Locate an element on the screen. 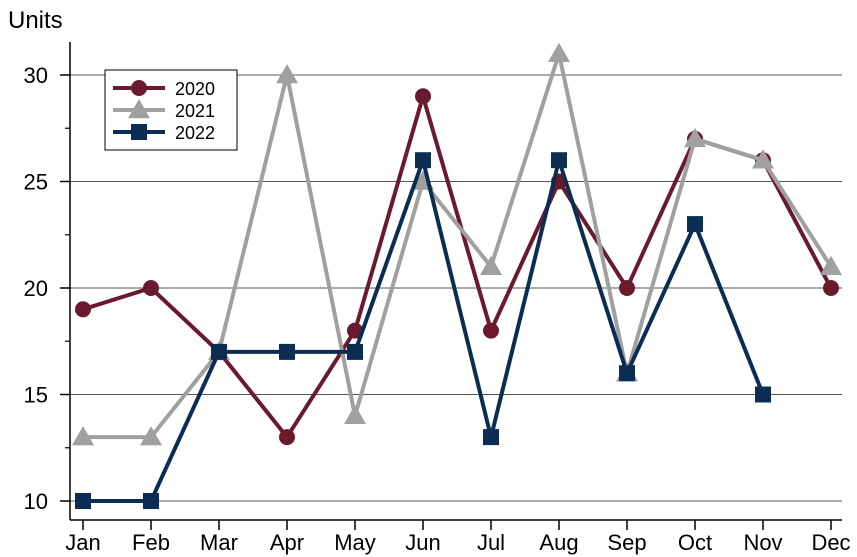 This screenshot has width=857, height=557. x-tick-label: Dec is located at coordinates (830, 542).